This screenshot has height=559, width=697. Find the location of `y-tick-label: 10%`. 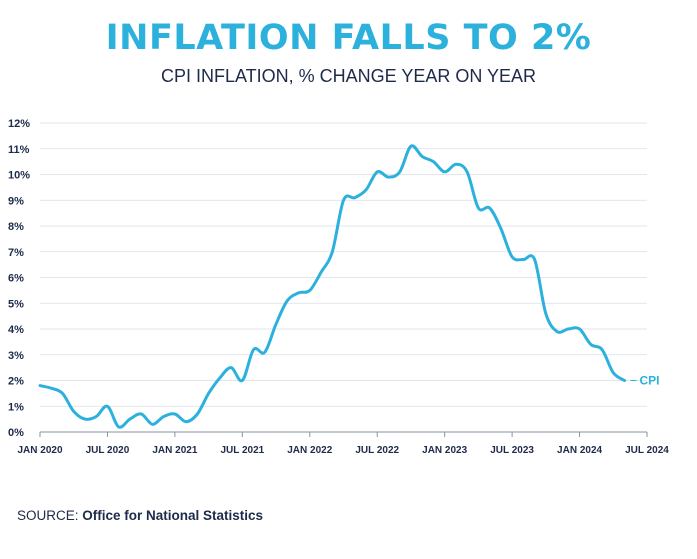

y-tick-label: 10% is located at coordinates (19, 176).